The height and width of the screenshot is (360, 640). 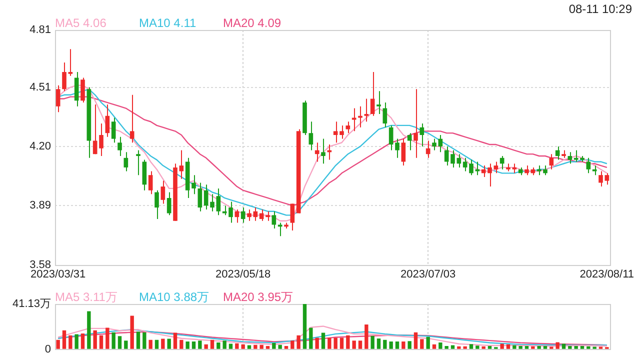 What do you see at coordinates (258, 297) in the screenshot?
I see `text: MA20 3.95万` at bounding box center [258, 297].